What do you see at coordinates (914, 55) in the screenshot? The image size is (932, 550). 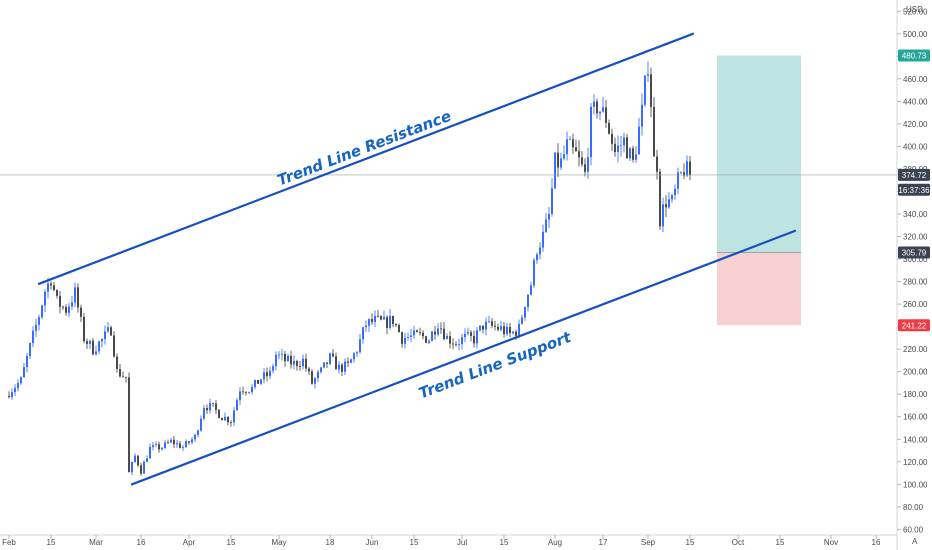 I see `price-tag-label: 480.73` at bounding box center [914, 55].